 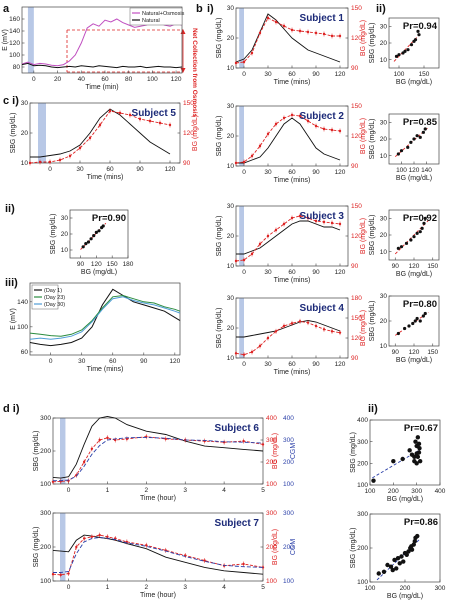 I want to click on b4-ytick-label: 10, so click(x=231, y=358).